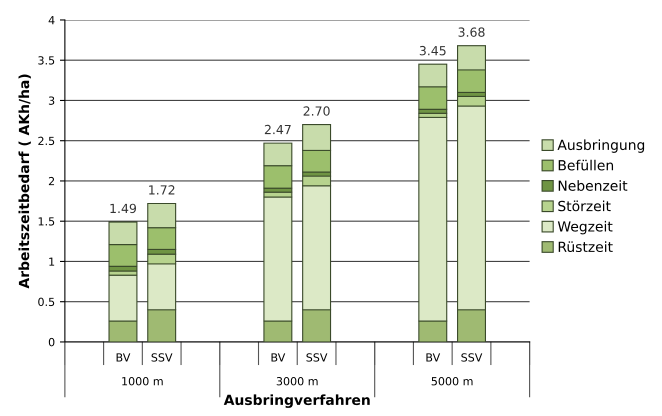 The height and width of the screenshot is (416, 662). I want to click on legend-label: Rüstzeit, so click(585, 246).